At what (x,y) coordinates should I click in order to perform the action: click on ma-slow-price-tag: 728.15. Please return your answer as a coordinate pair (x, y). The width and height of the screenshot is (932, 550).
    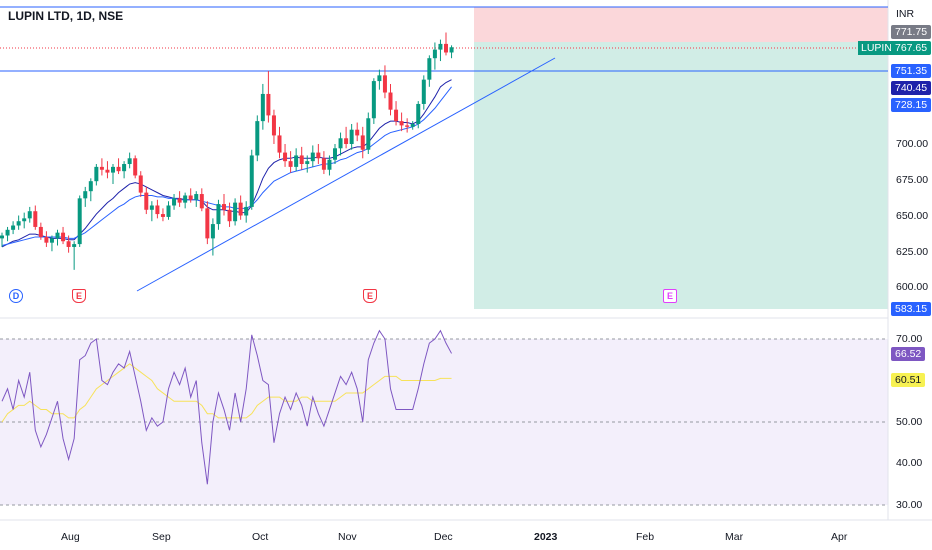
    Looking at the image, I should click on (911, 105).